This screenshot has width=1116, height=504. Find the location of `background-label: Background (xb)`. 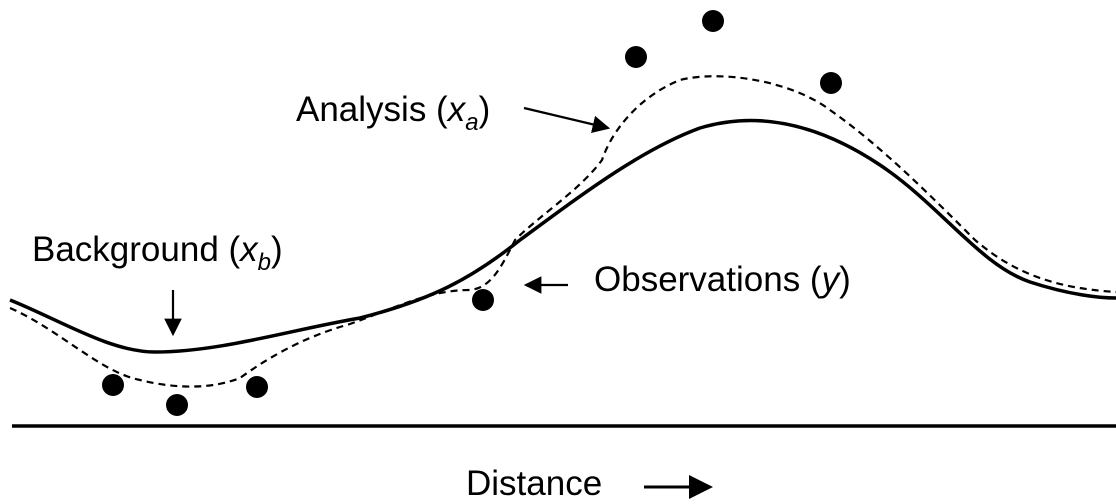

background-label: Background (xb) is located at coordinates (157, 252).